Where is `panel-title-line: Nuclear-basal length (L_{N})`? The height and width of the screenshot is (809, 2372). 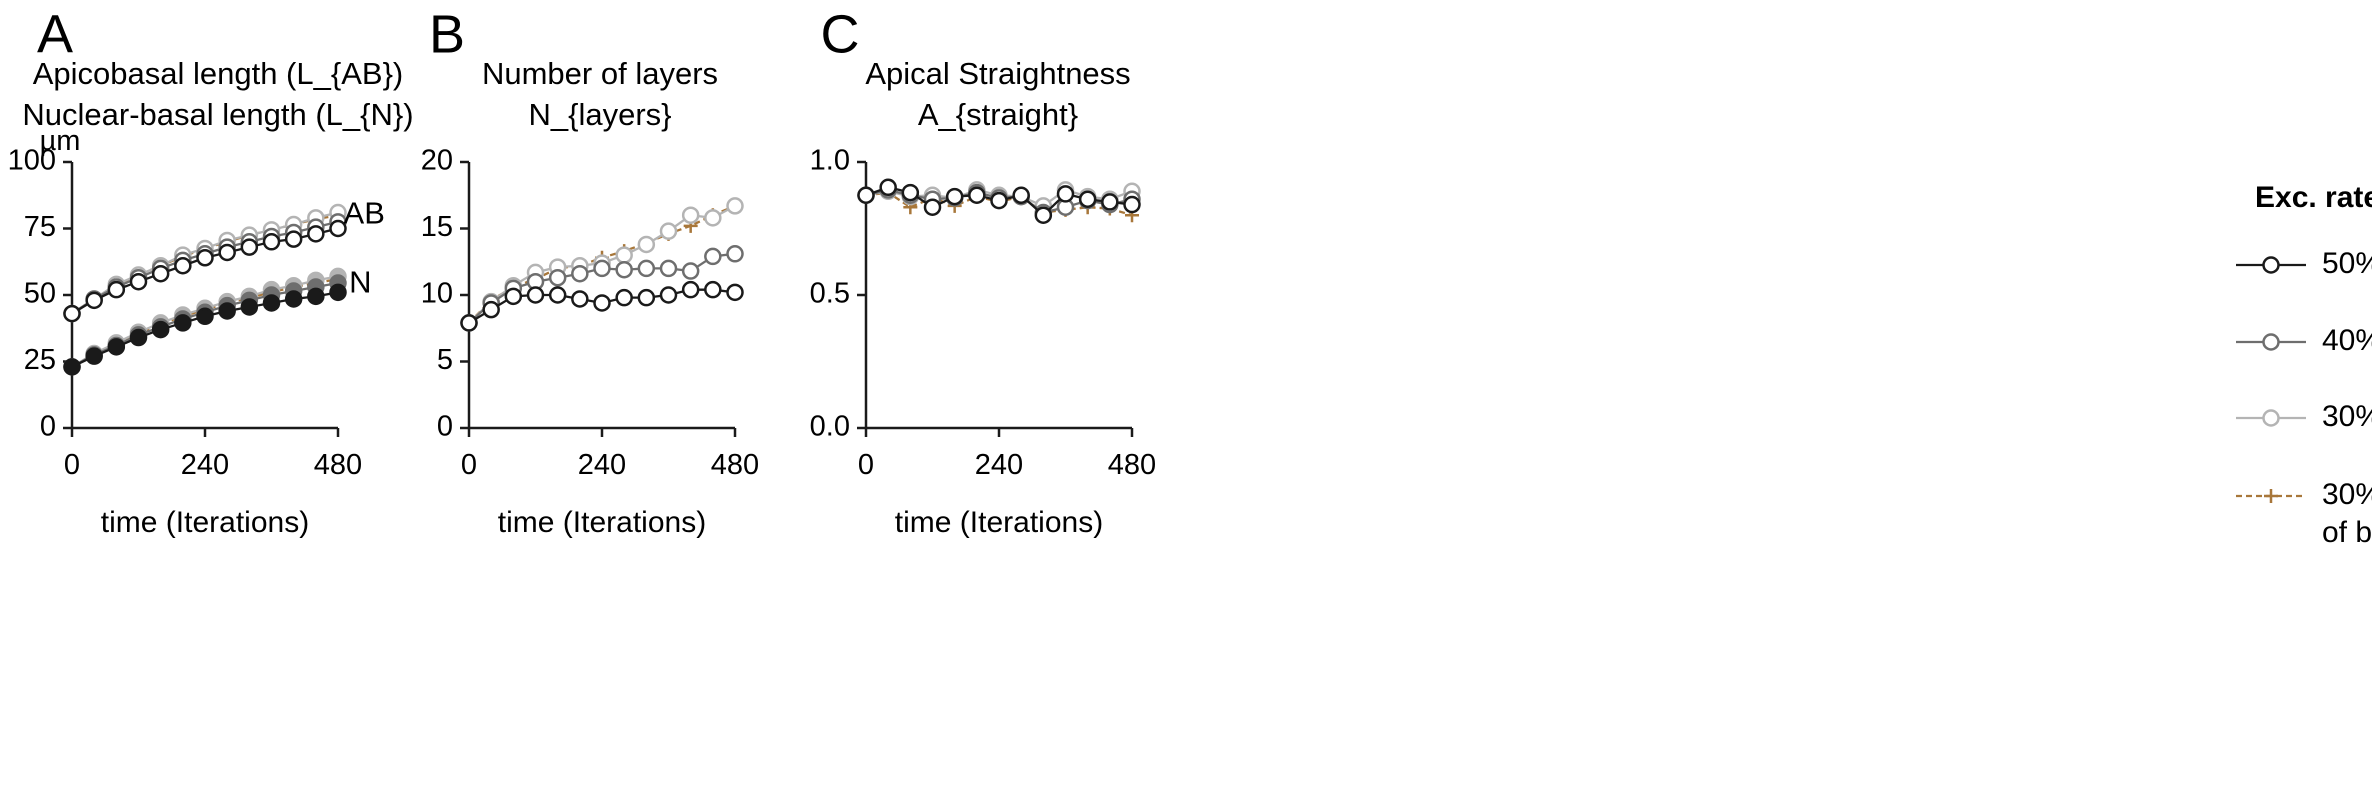 panel-title-line: Nuclear-basal length (L_{N}) is located at coordinates (217, 114).